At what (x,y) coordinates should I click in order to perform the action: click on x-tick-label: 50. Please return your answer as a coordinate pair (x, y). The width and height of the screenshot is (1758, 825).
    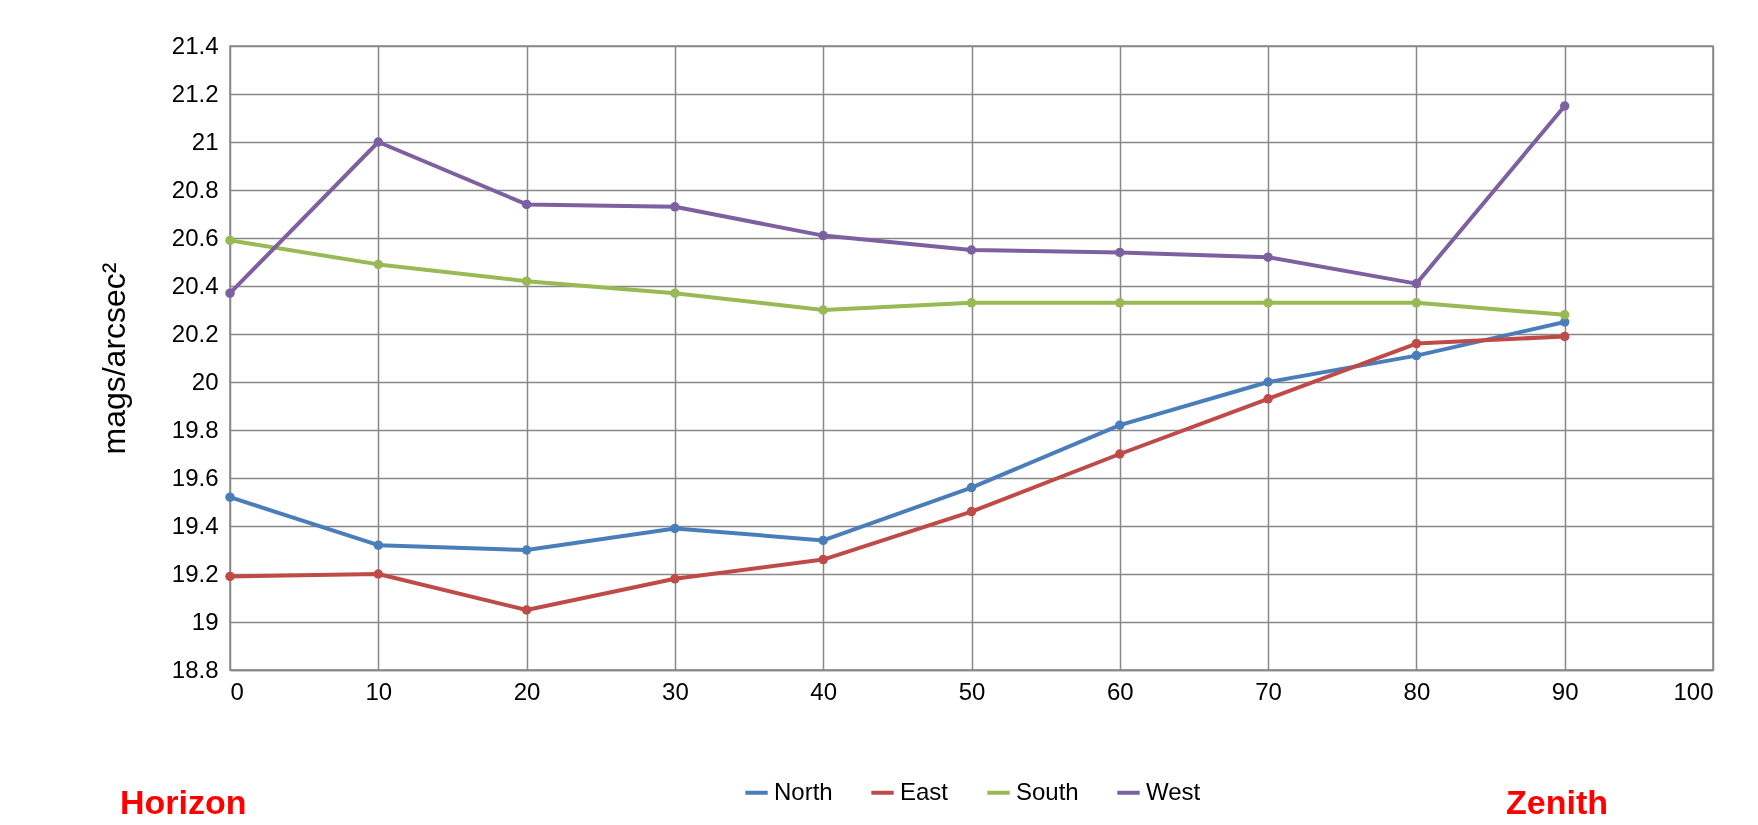
    Looking at the image, I should click on (972, 691).